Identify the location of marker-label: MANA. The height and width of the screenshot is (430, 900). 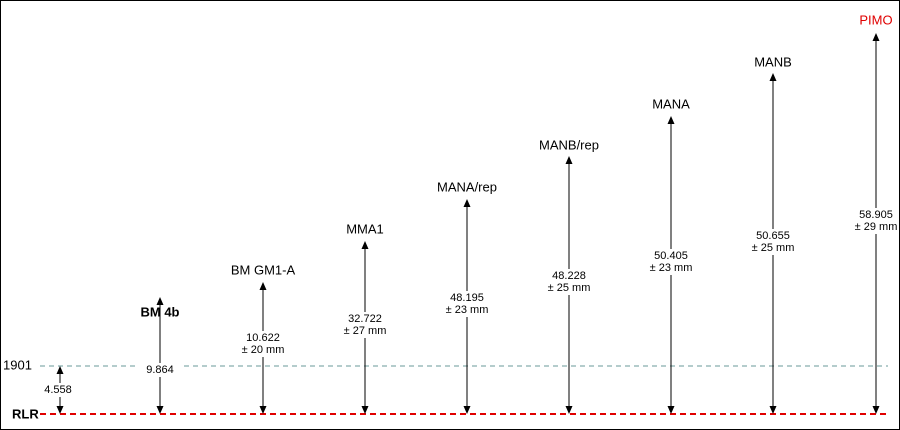
(671, 103).